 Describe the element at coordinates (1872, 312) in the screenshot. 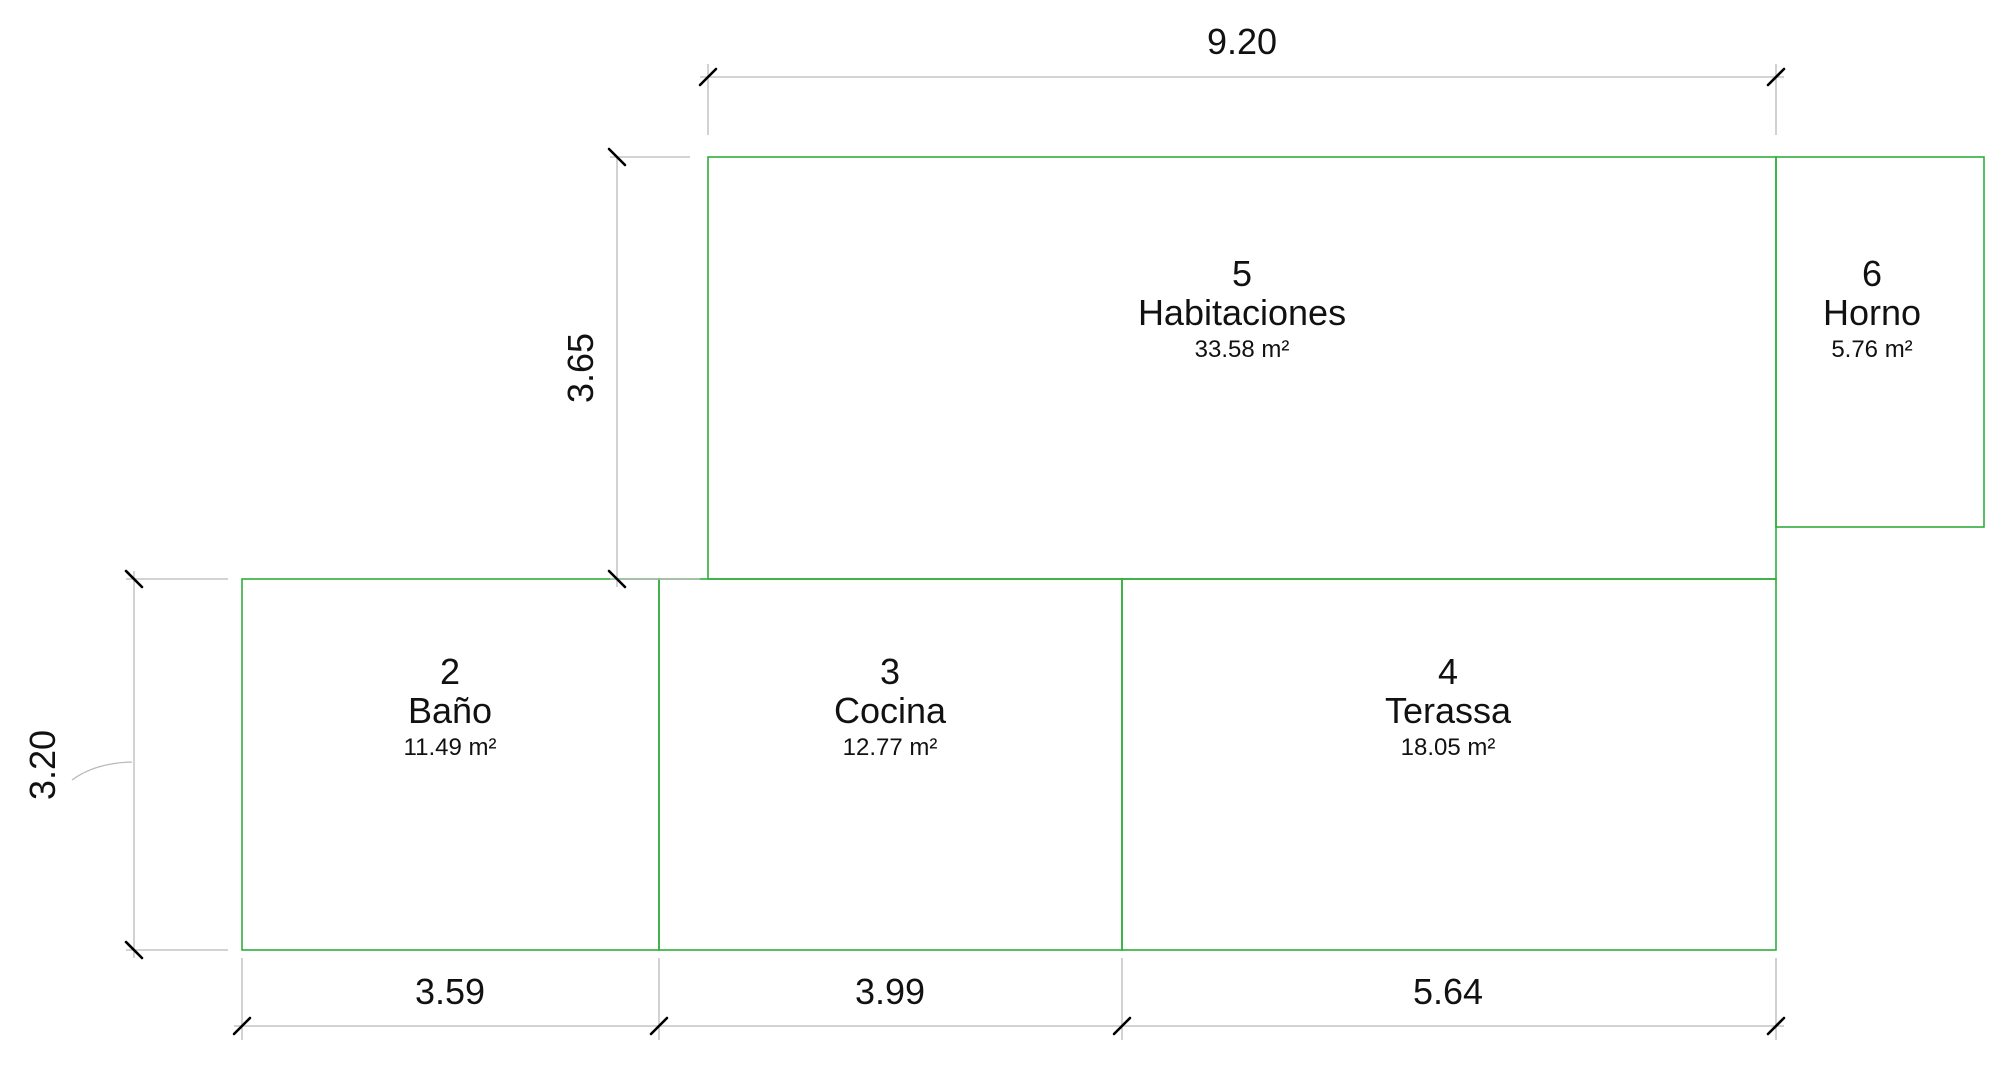

I see `room-name: Horno` at that location.